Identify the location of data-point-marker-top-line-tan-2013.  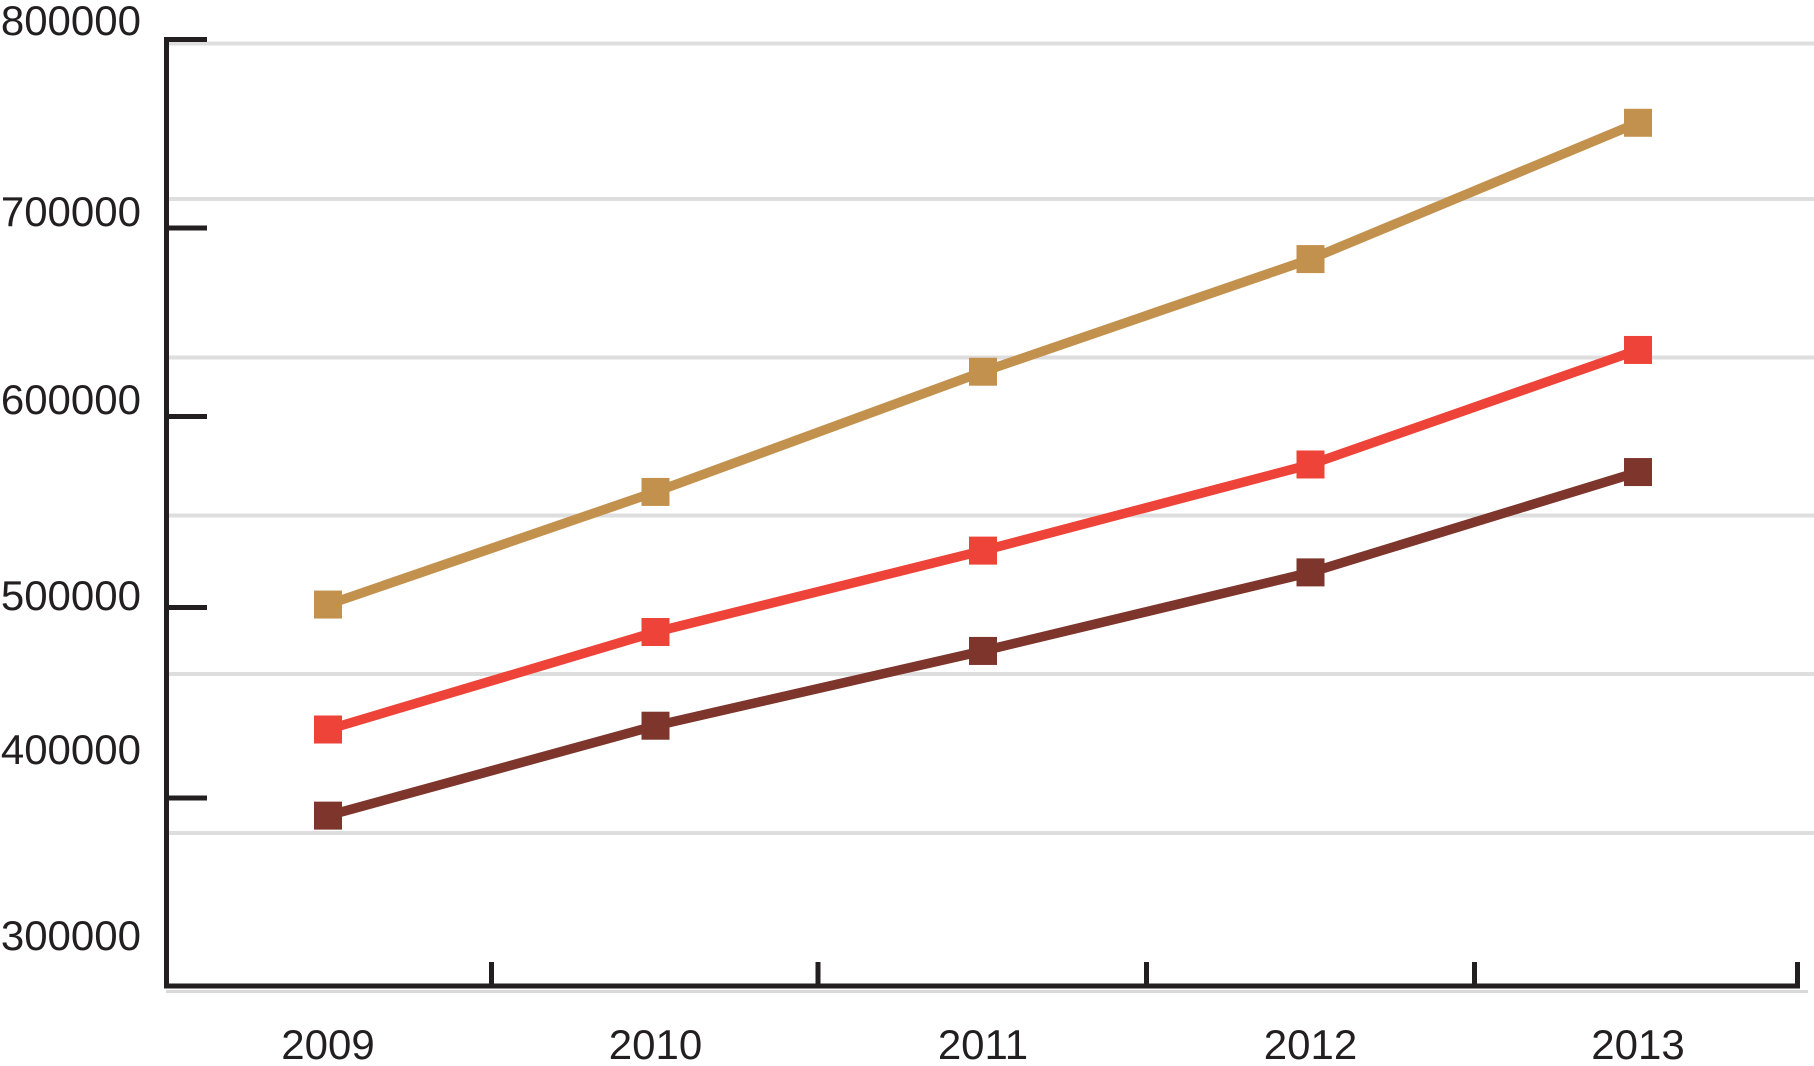
(1638, 122).